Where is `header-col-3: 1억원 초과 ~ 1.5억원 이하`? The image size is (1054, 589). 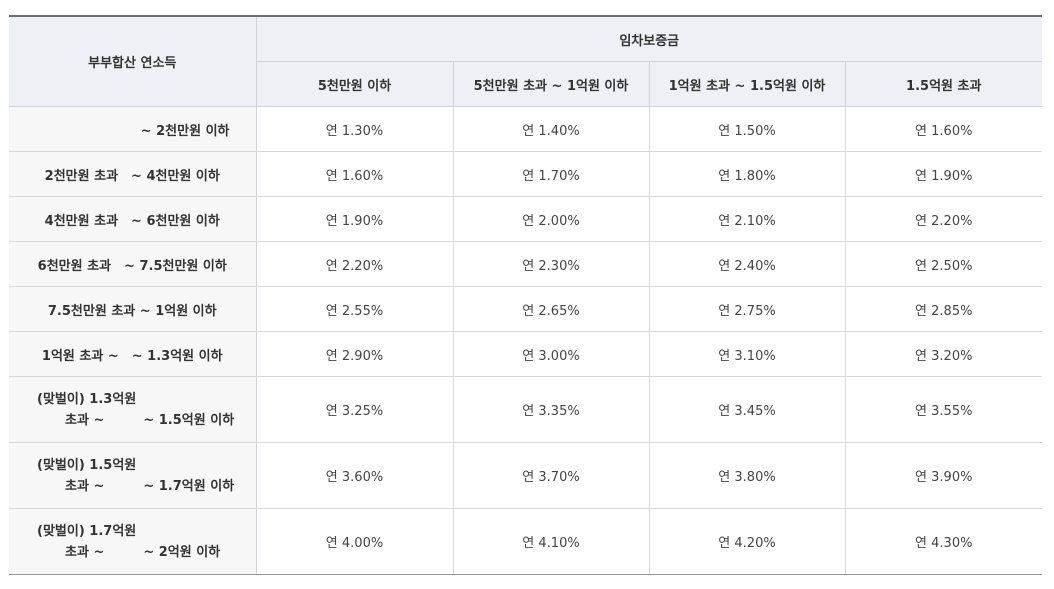 header-col-3: 1억원 초과 ~ 1.5억원 이하 is located at coordinates (747, 84).